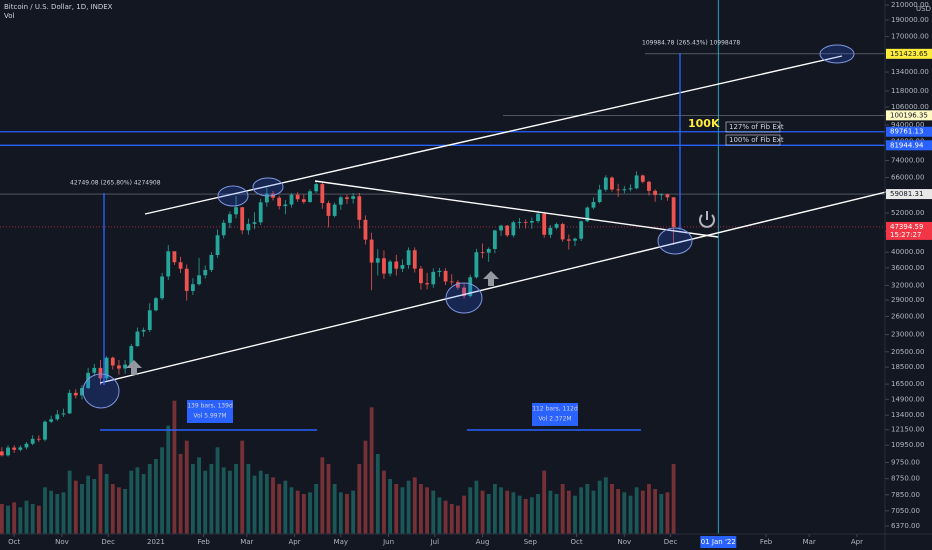 Image resolution: width=932 pixels, height=550 pixels. What do you see at coordinates (907, 415) in the screenshot?
I see `y-tick-label: 13400.00` at bounding box center [907, 415].